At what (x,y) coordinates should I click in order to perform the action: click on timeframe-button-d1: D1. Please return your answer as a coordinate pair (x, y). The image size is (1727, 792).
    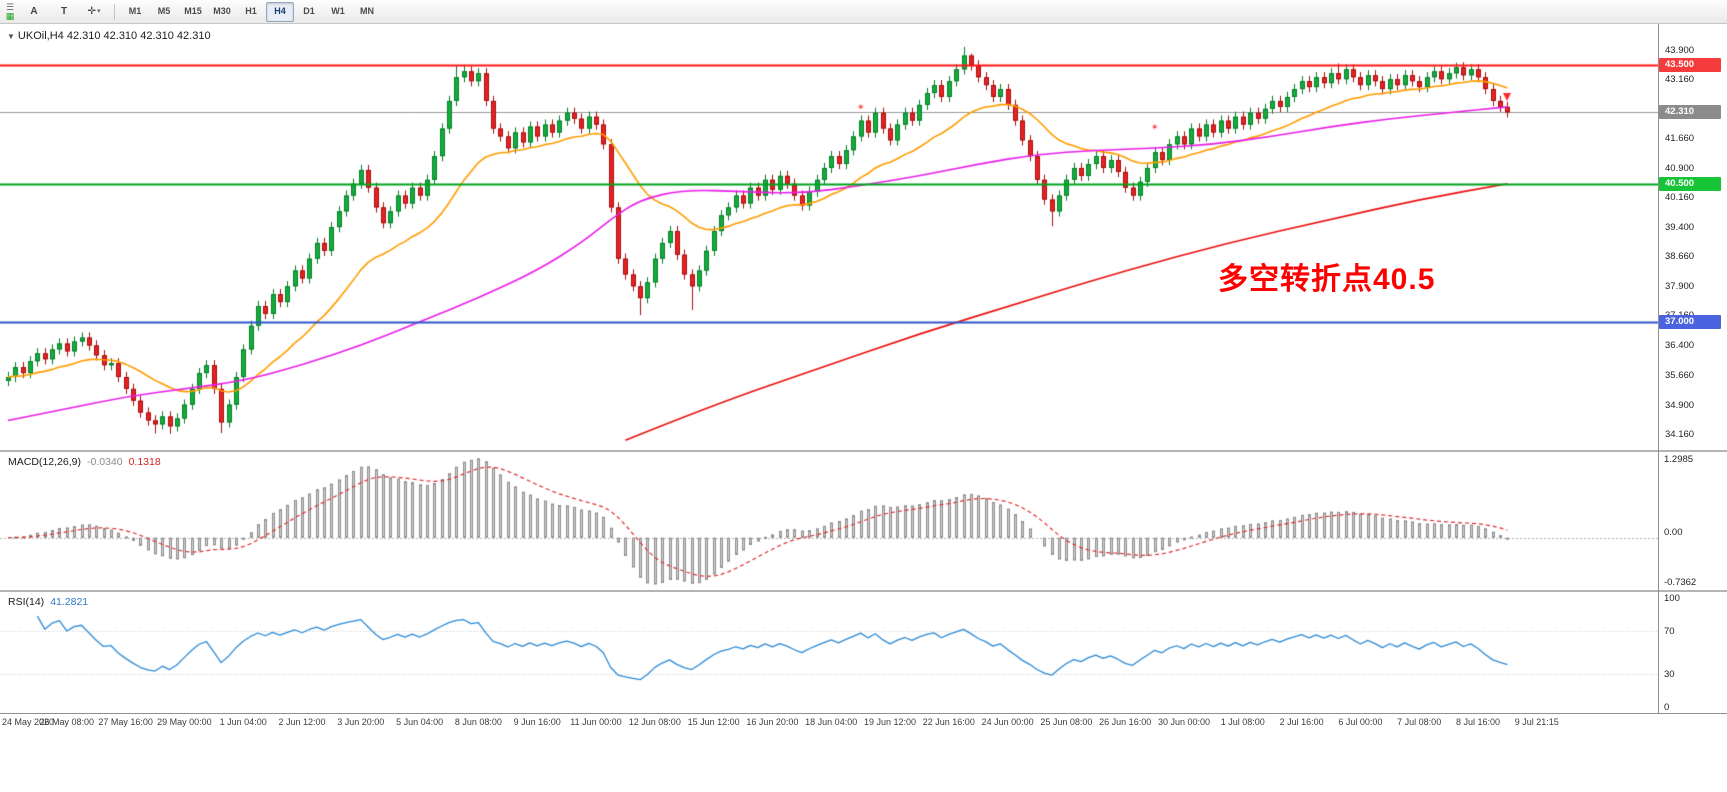
    Looking at the image, I should click on (309, 11).